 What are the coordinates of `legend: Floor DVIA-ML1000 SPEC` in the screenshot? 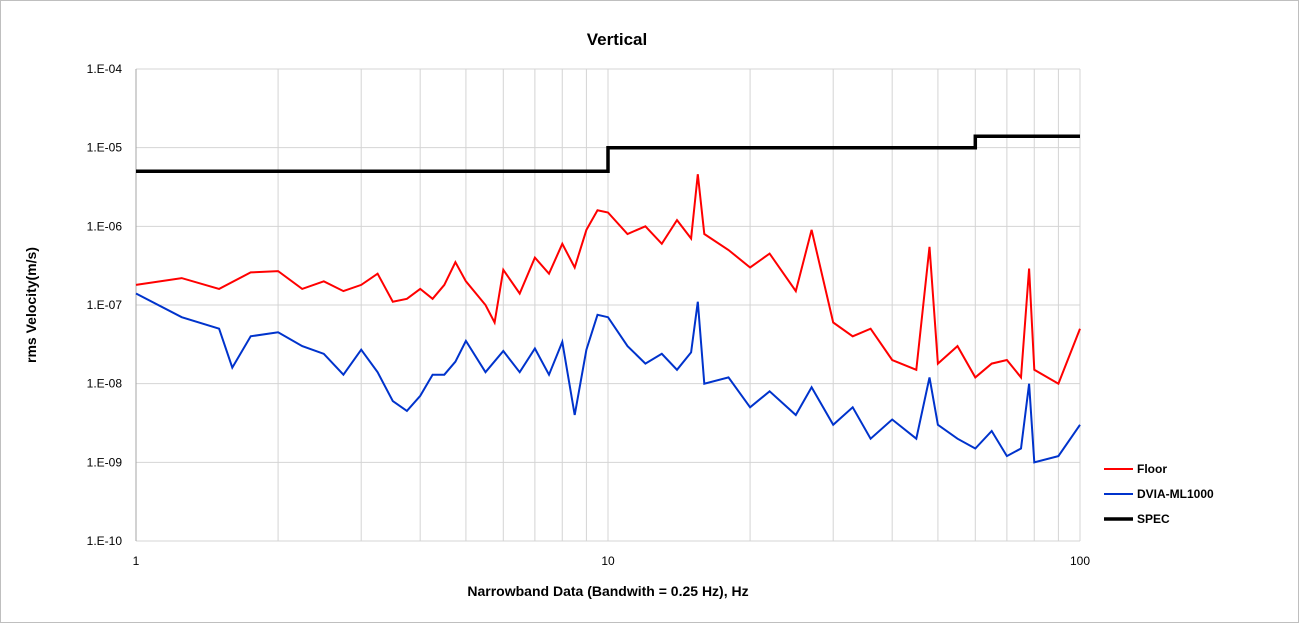 It's located at (1159, 494).